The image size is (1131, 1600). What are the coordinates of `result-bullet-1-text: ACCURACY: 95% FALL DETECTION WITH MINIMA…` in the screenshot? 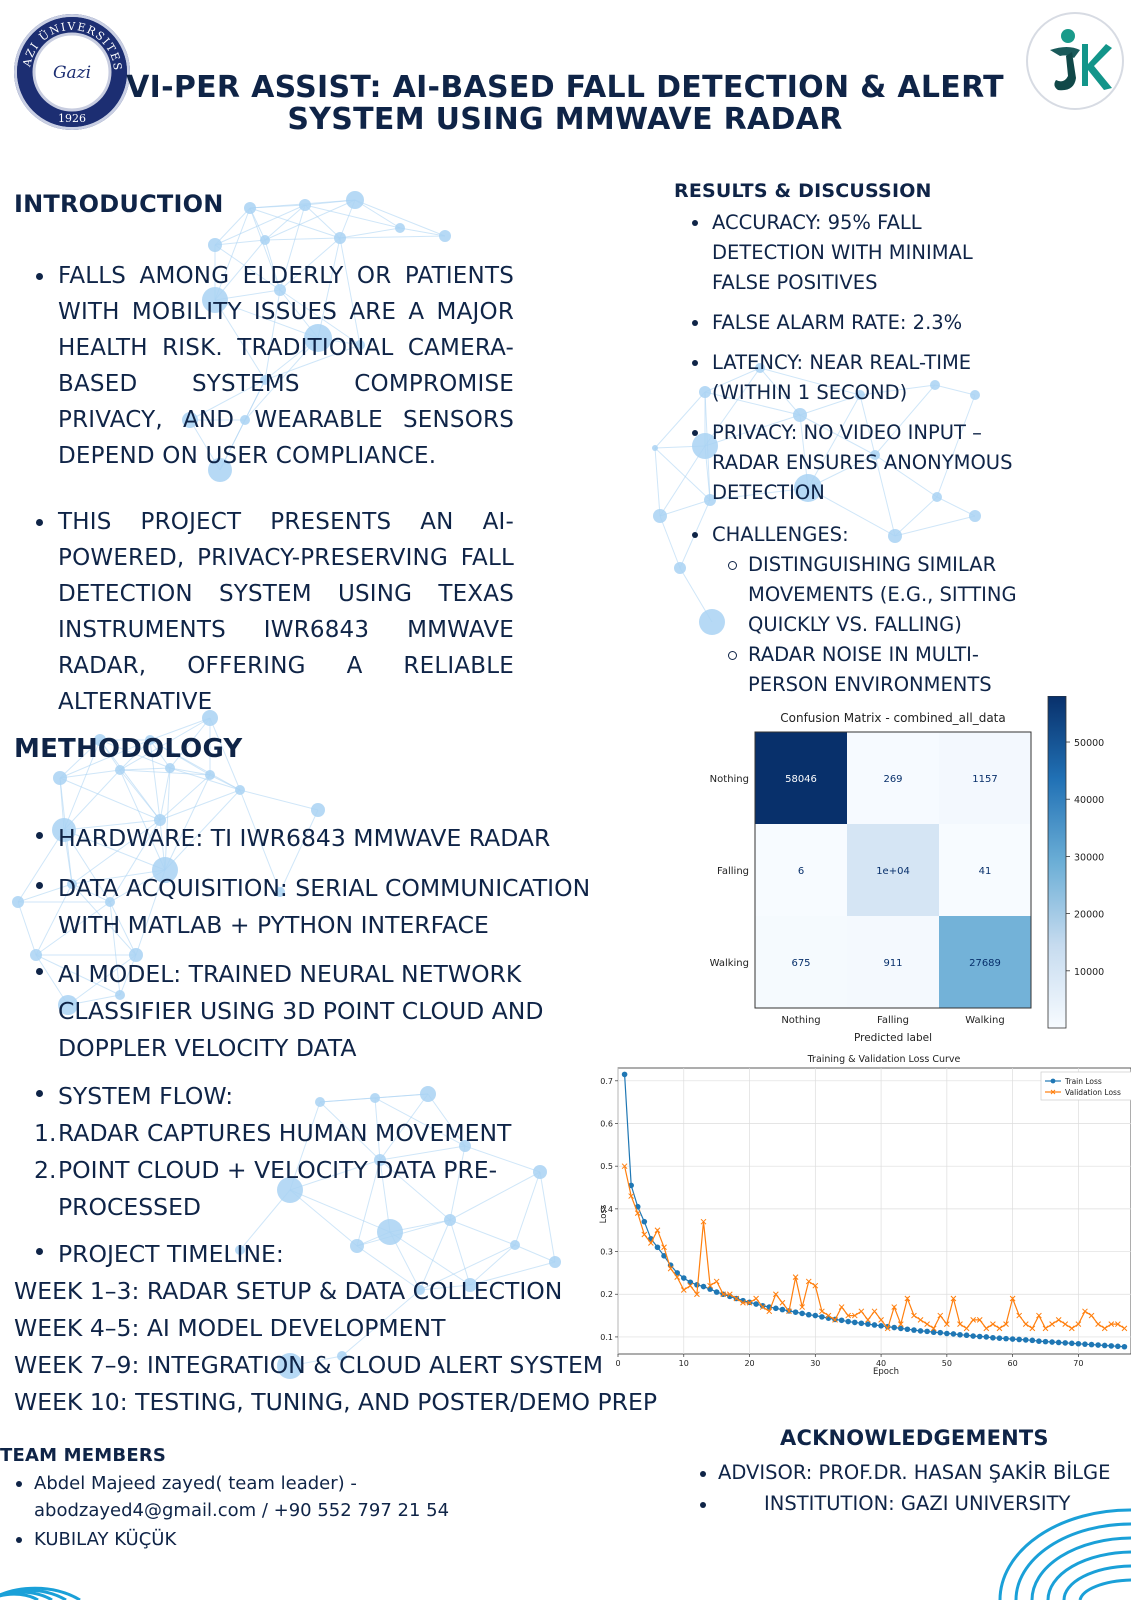 It's located at (842, 252).